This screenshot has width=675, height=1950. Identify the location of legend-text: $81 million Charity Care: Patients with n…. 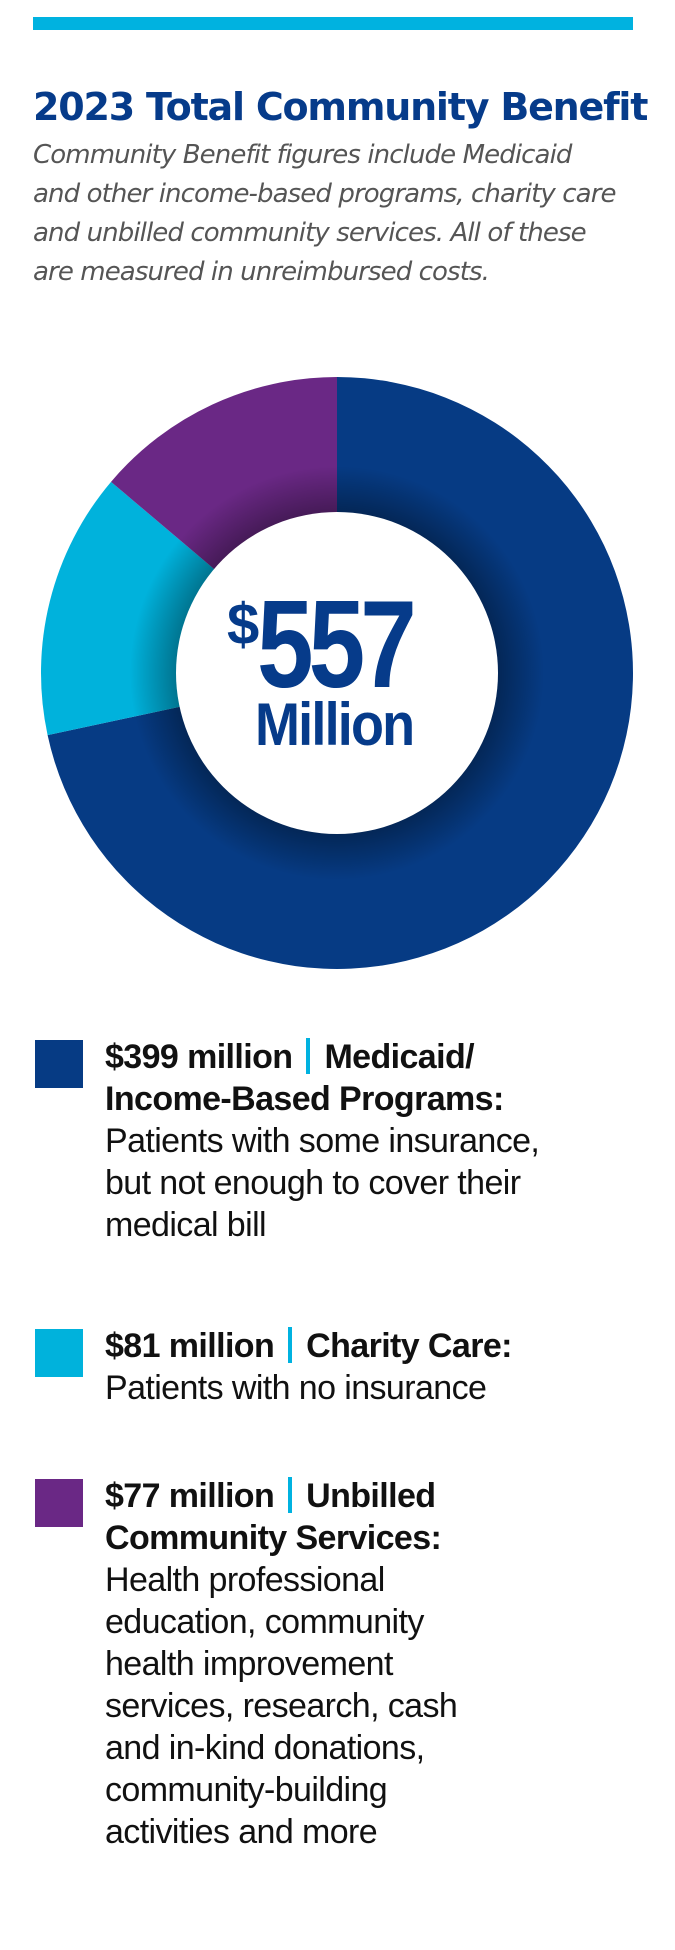
(375, 1367).